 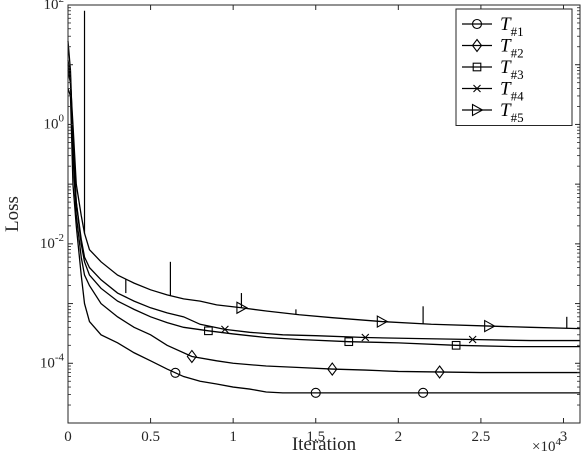 I want to click on x-axis-title: Iteration, so click(x=324, y=444).